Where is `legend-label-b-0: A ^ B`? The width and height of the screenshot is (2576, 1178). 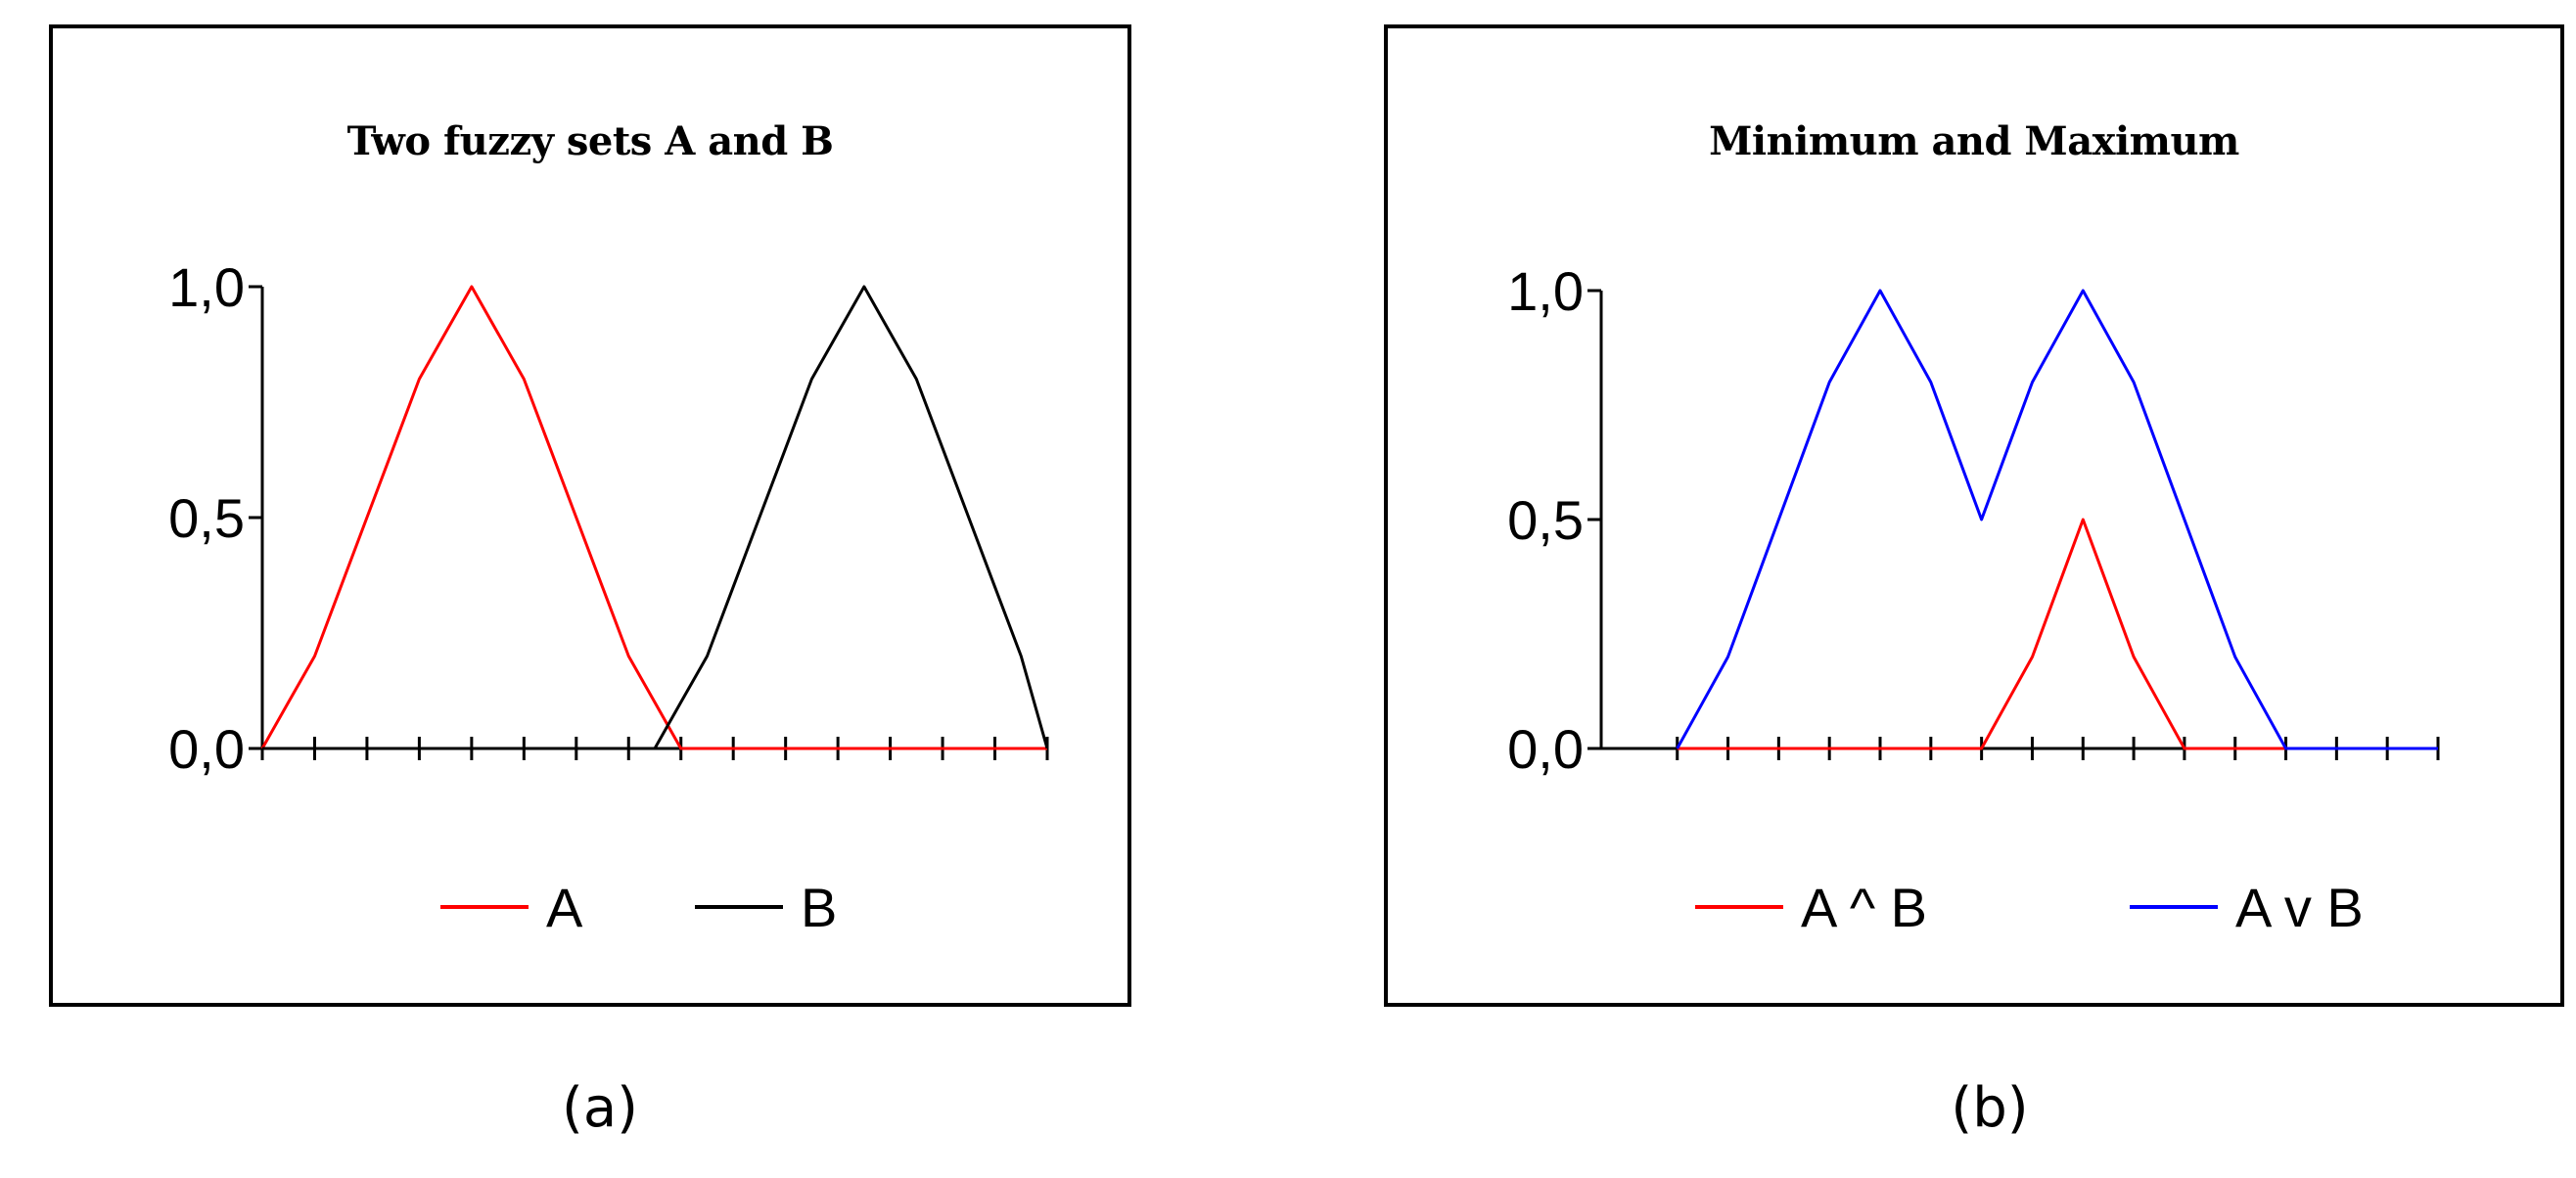
legend-label-b-0: A ^ B is located at coordinates (1864, 908).